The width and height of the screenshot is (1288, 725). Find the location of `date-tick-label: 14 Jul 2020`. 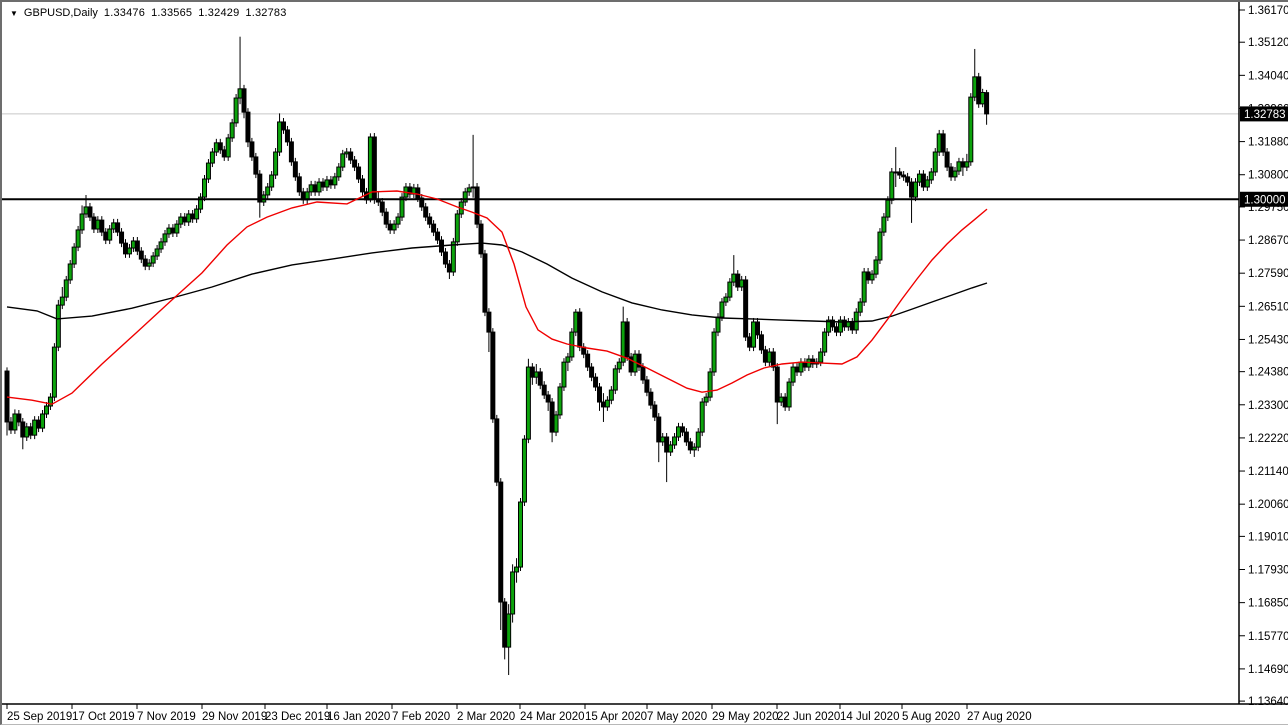

date-tick-label: 14 Jul 2020 is located at coordinates (869, 717).